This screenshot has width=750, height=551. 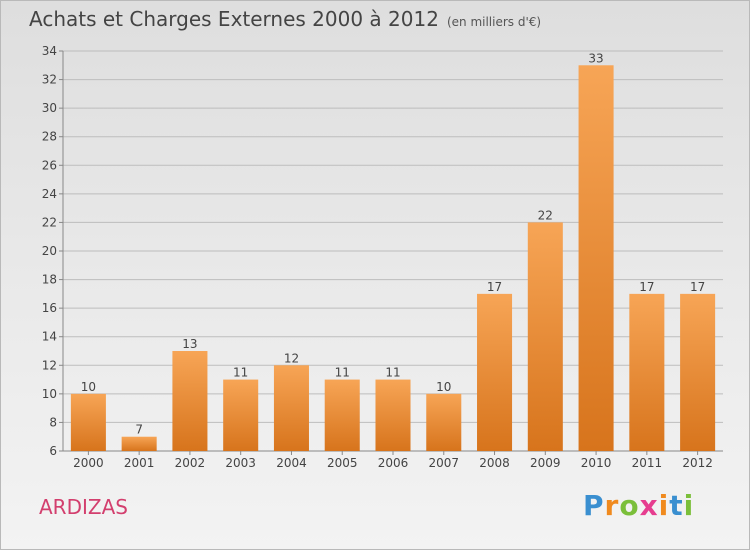 What do you see at coordinates (342, 463) in the screenshot?
I see `x-tick-label: 2005` at bounding box center [342, 463].